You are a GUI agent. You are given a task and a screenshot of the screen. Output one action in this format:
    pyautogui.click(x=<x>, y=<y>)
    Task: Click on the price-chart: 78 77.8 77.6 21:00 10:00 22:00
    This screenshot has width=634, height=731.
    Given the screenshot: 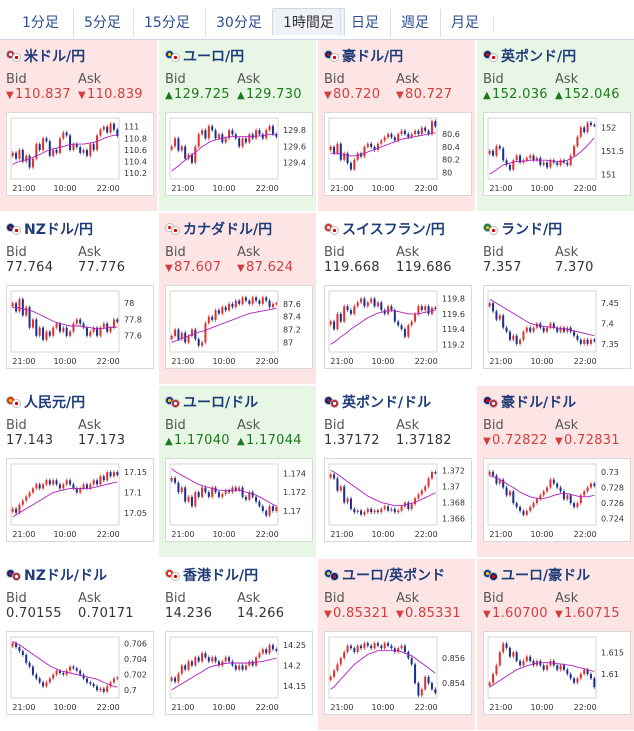 What is the action you would take?
    pyautogui.click(x=80, y=327)
    